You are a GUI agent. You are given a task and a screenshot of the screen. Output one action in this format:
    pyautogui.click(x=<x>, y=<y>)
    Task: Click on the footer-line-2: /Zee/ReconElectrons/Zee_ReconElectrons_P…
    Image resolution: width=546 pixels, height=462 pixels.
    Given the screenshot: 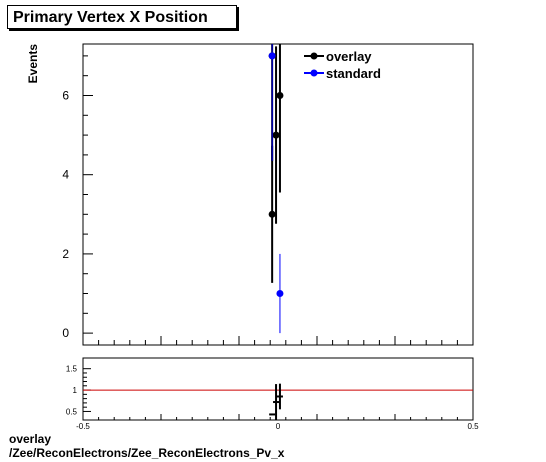 What is the action you would take?
    pyautogui.click(x=147, y=453)
    